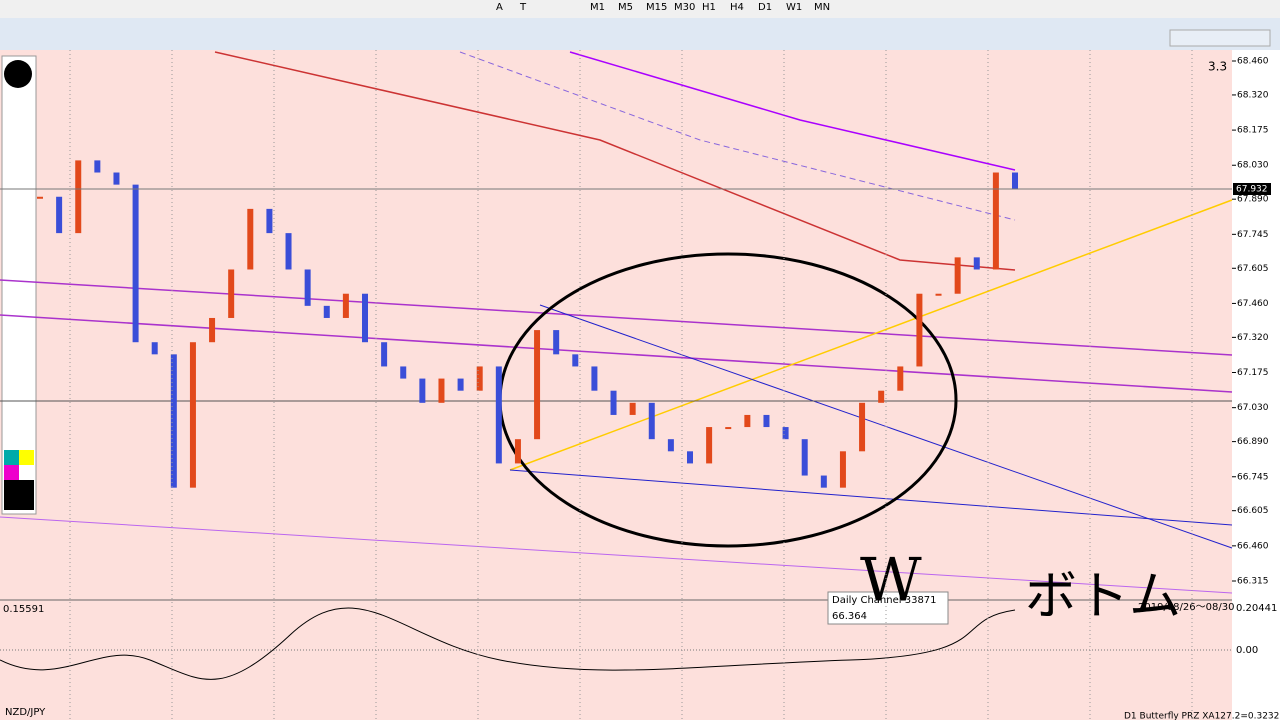 This screenshot has height=720, width=1280. Describe the element at coordinates (1253, 166) in the screenshot. I see `price-label: 68.030` at that location.